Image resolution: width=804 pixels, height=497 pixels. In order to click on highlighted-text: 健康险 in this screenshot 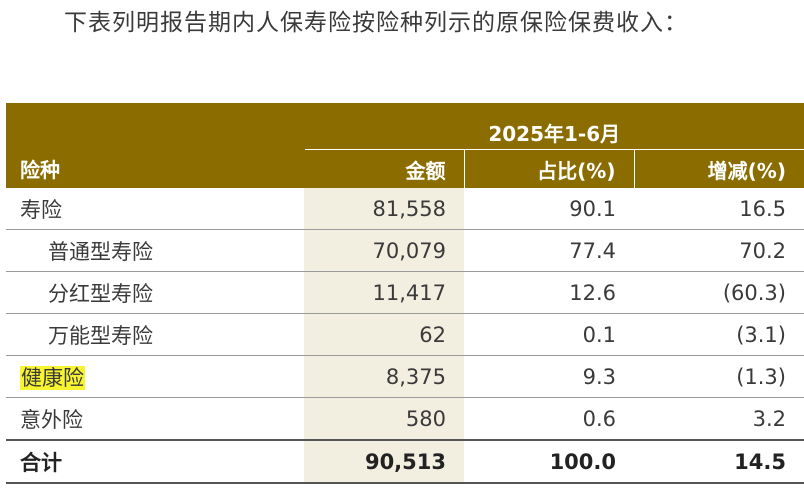, I will do `click(52, 377)`.